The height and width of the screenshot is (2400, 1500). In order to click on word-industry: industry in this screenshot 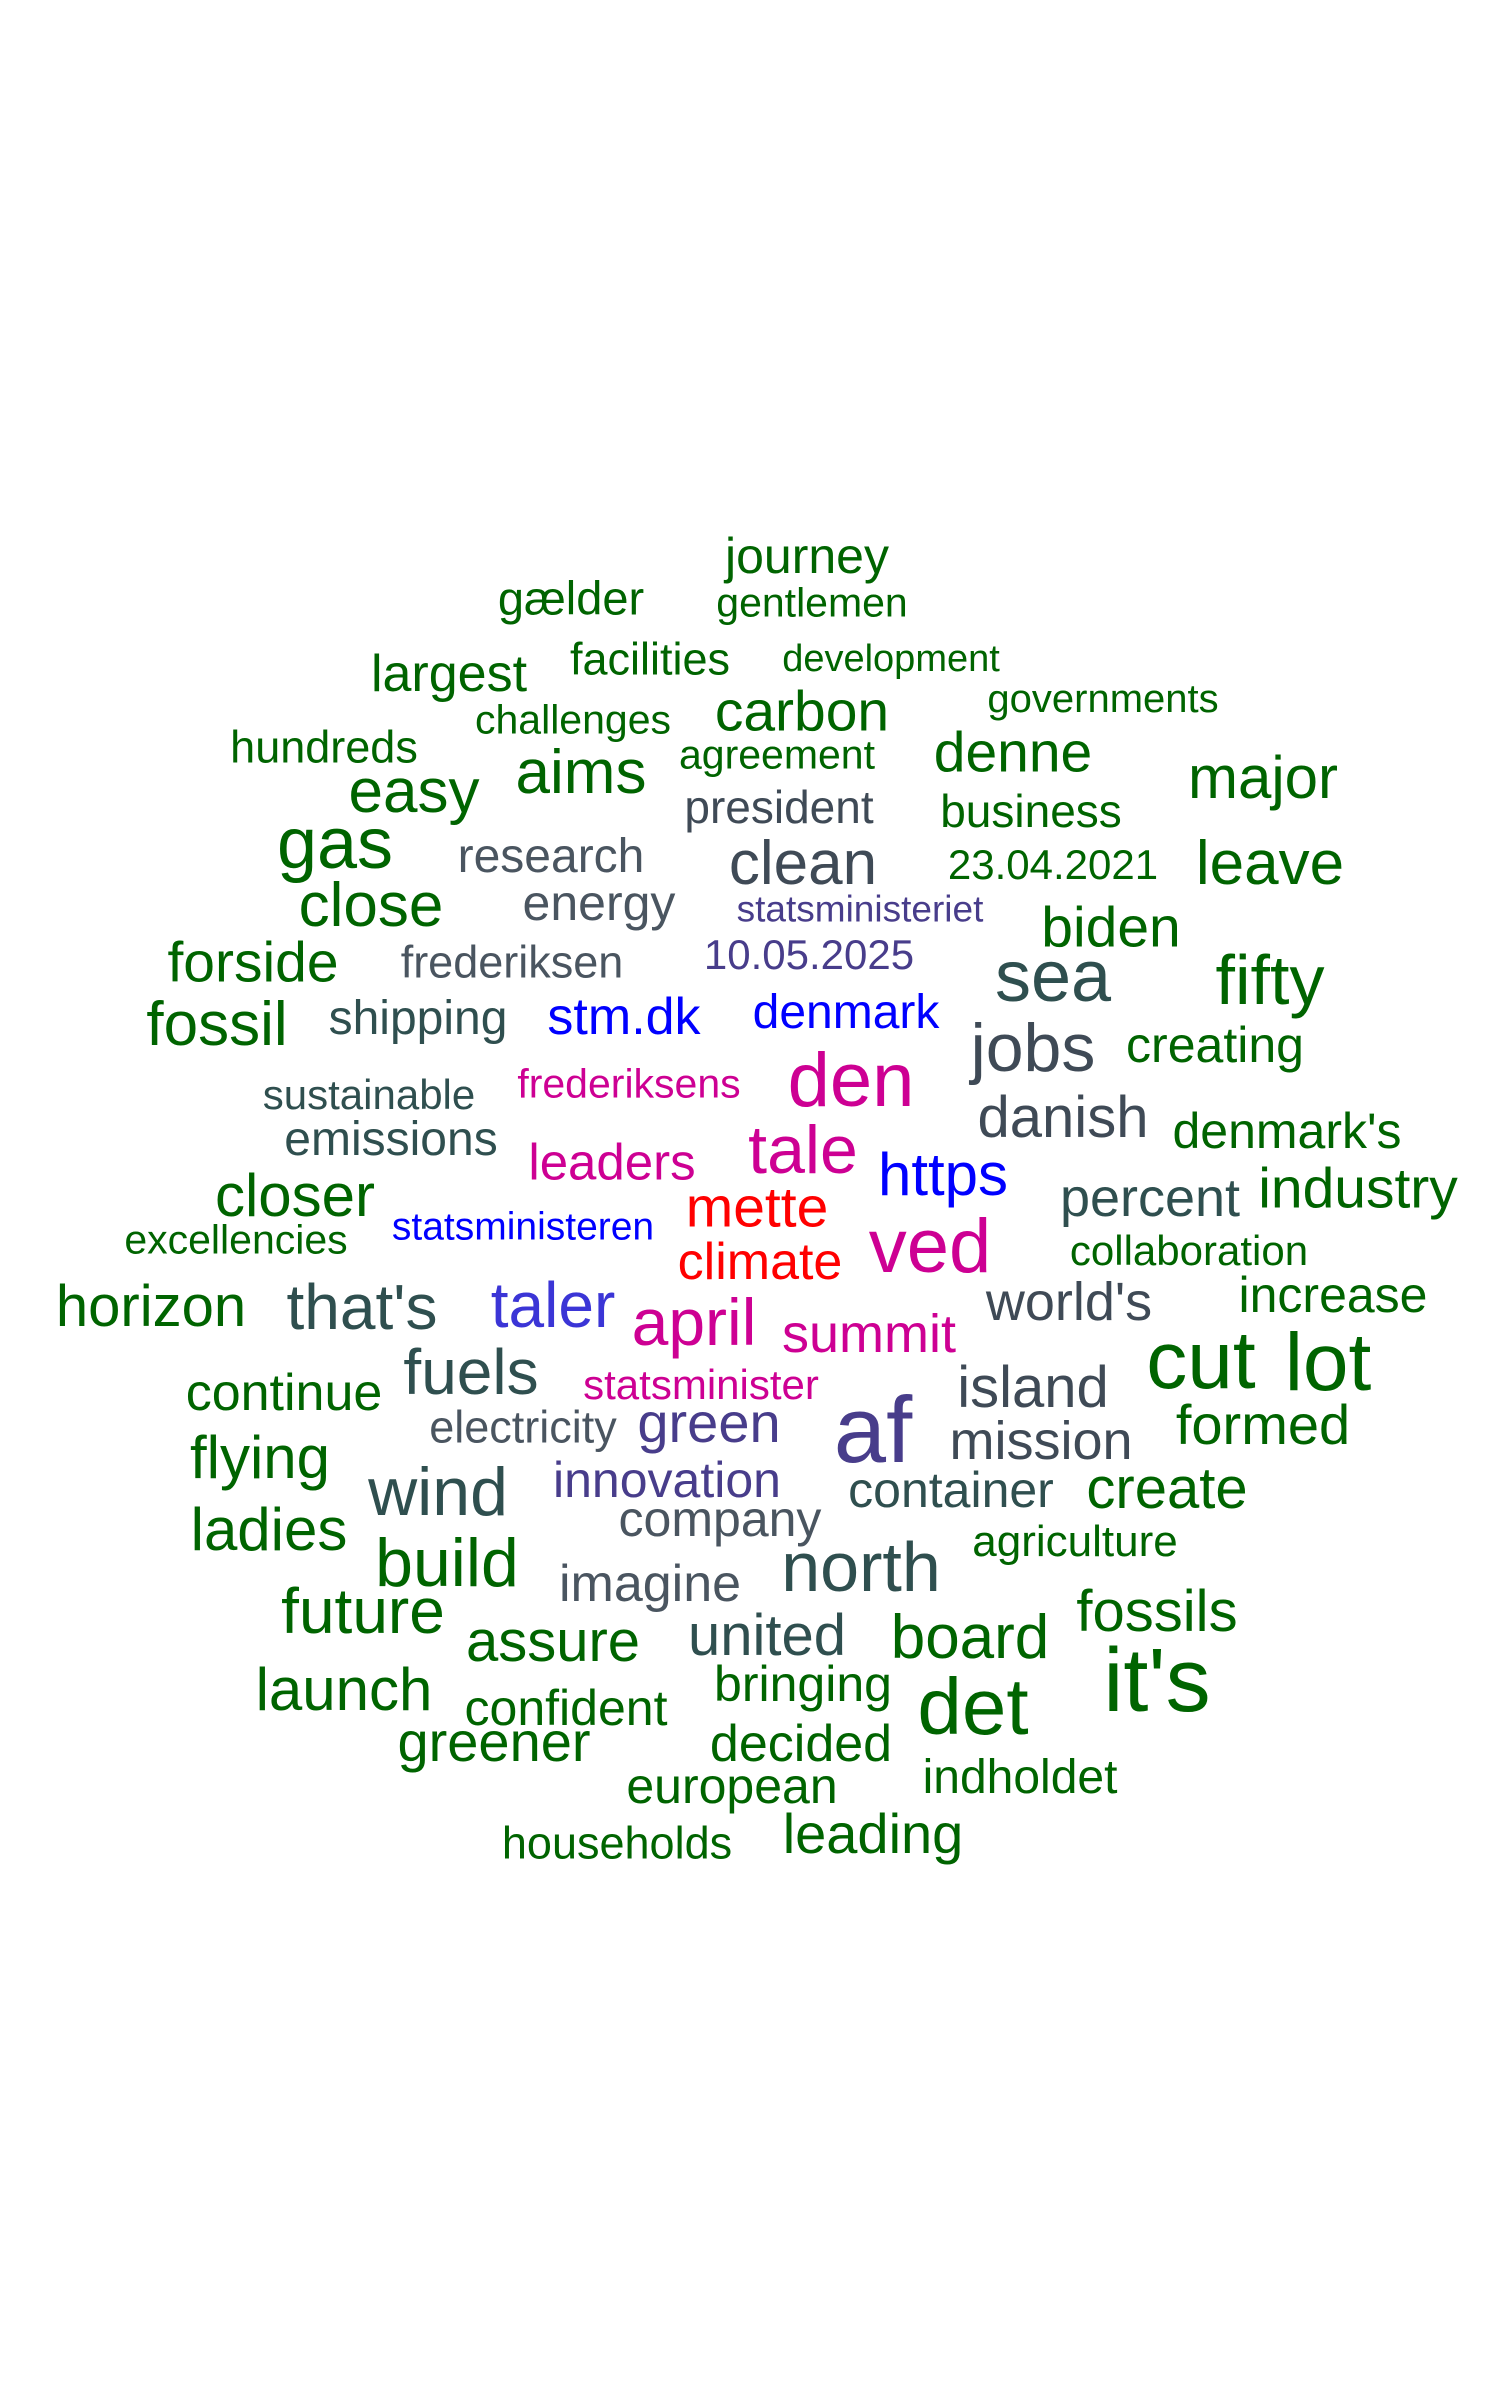, I will do `click(1358, 1188)`.